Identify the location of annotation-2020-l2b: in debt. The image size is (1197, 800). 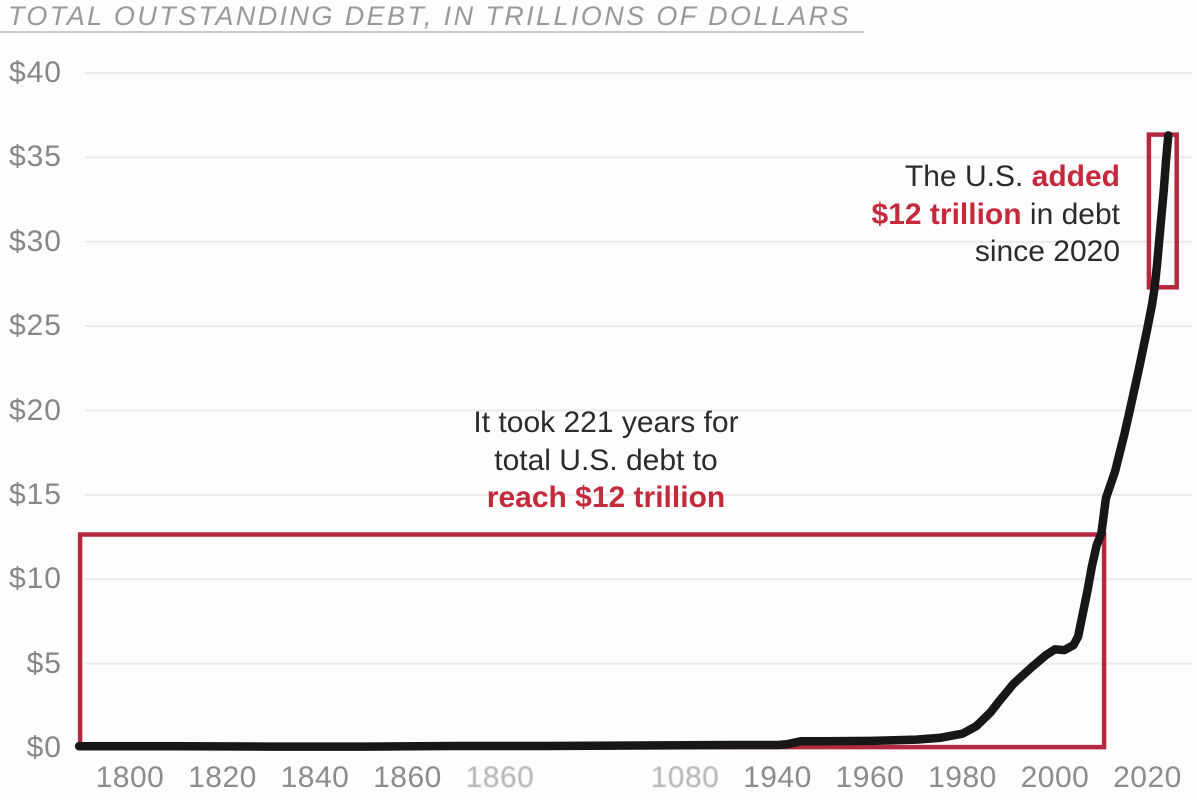
(1074, 214).